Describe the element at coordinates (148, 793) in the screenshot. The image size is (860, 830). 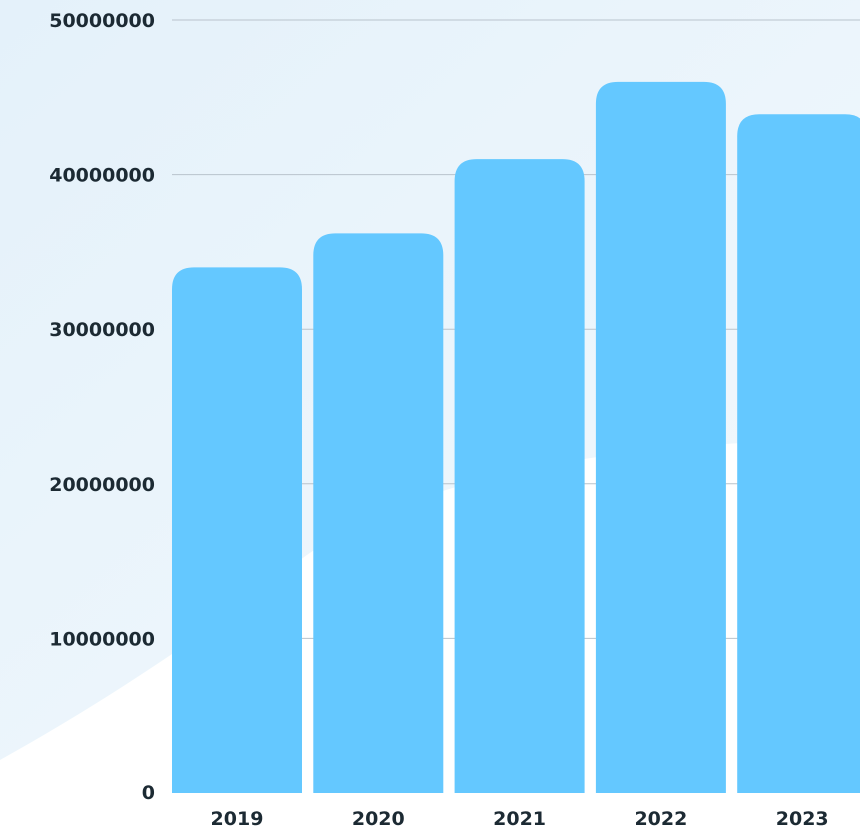
I see `y-tick-label: 0` at that location.